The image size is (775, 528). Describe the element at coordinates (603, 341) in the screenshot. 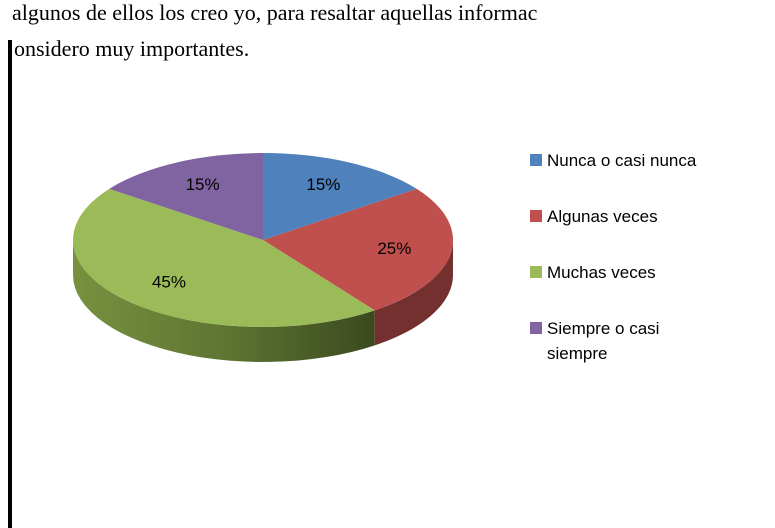

I see `legend-label: Siempre o casi siempre` at that location.